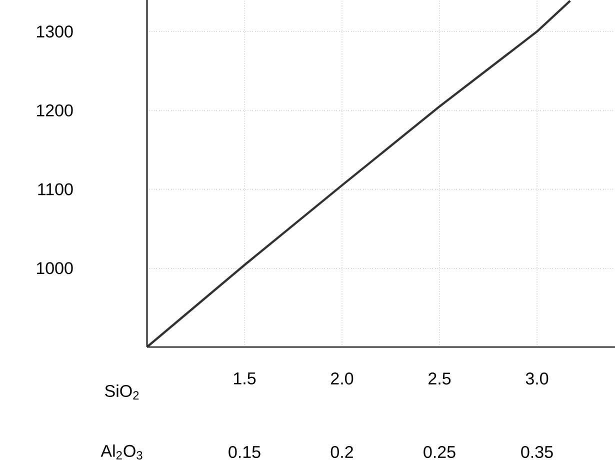  What do you see at coordinates (537, 378) in the screenshot?
I see `x-tick-label: 3.0` at bounding box center [537, 378].